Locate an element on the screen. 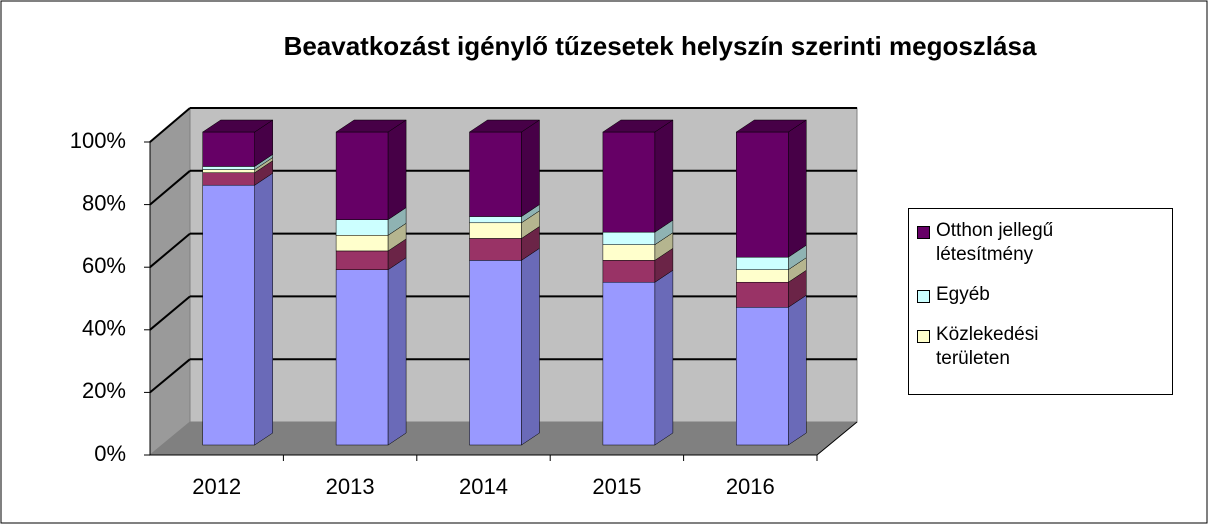  y-tick-label: 0% is located at coordinates (110, 453).